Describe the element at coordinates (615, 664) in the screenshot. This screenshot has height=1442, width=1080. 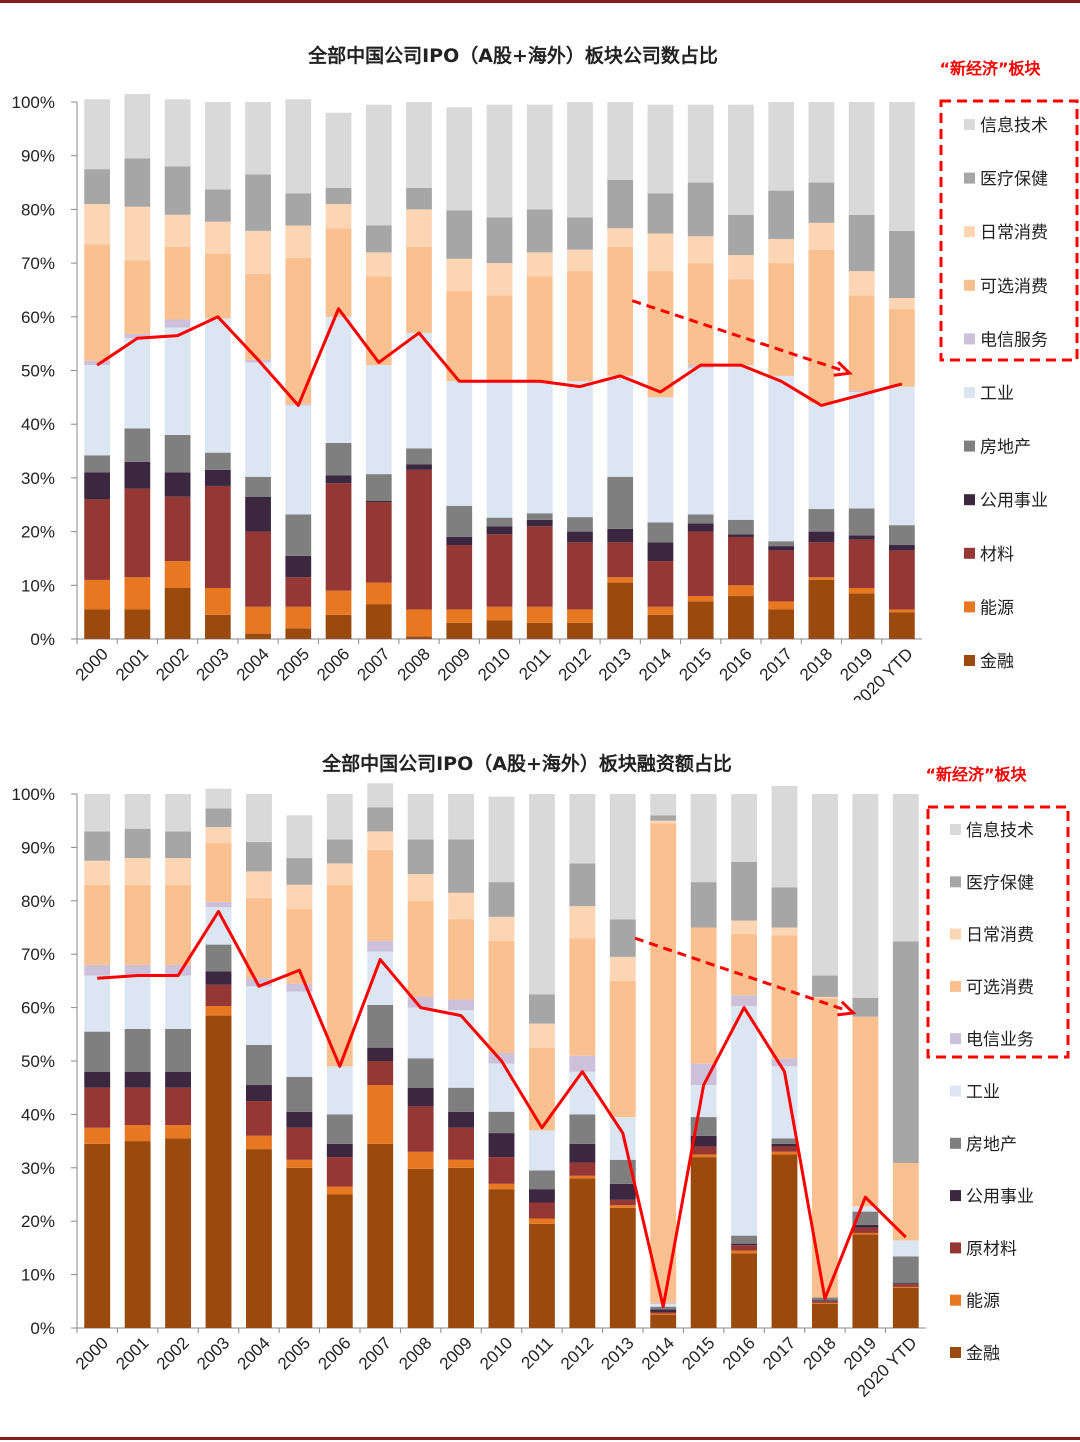
I see `c1-x-tick-label: 2013` at that location.